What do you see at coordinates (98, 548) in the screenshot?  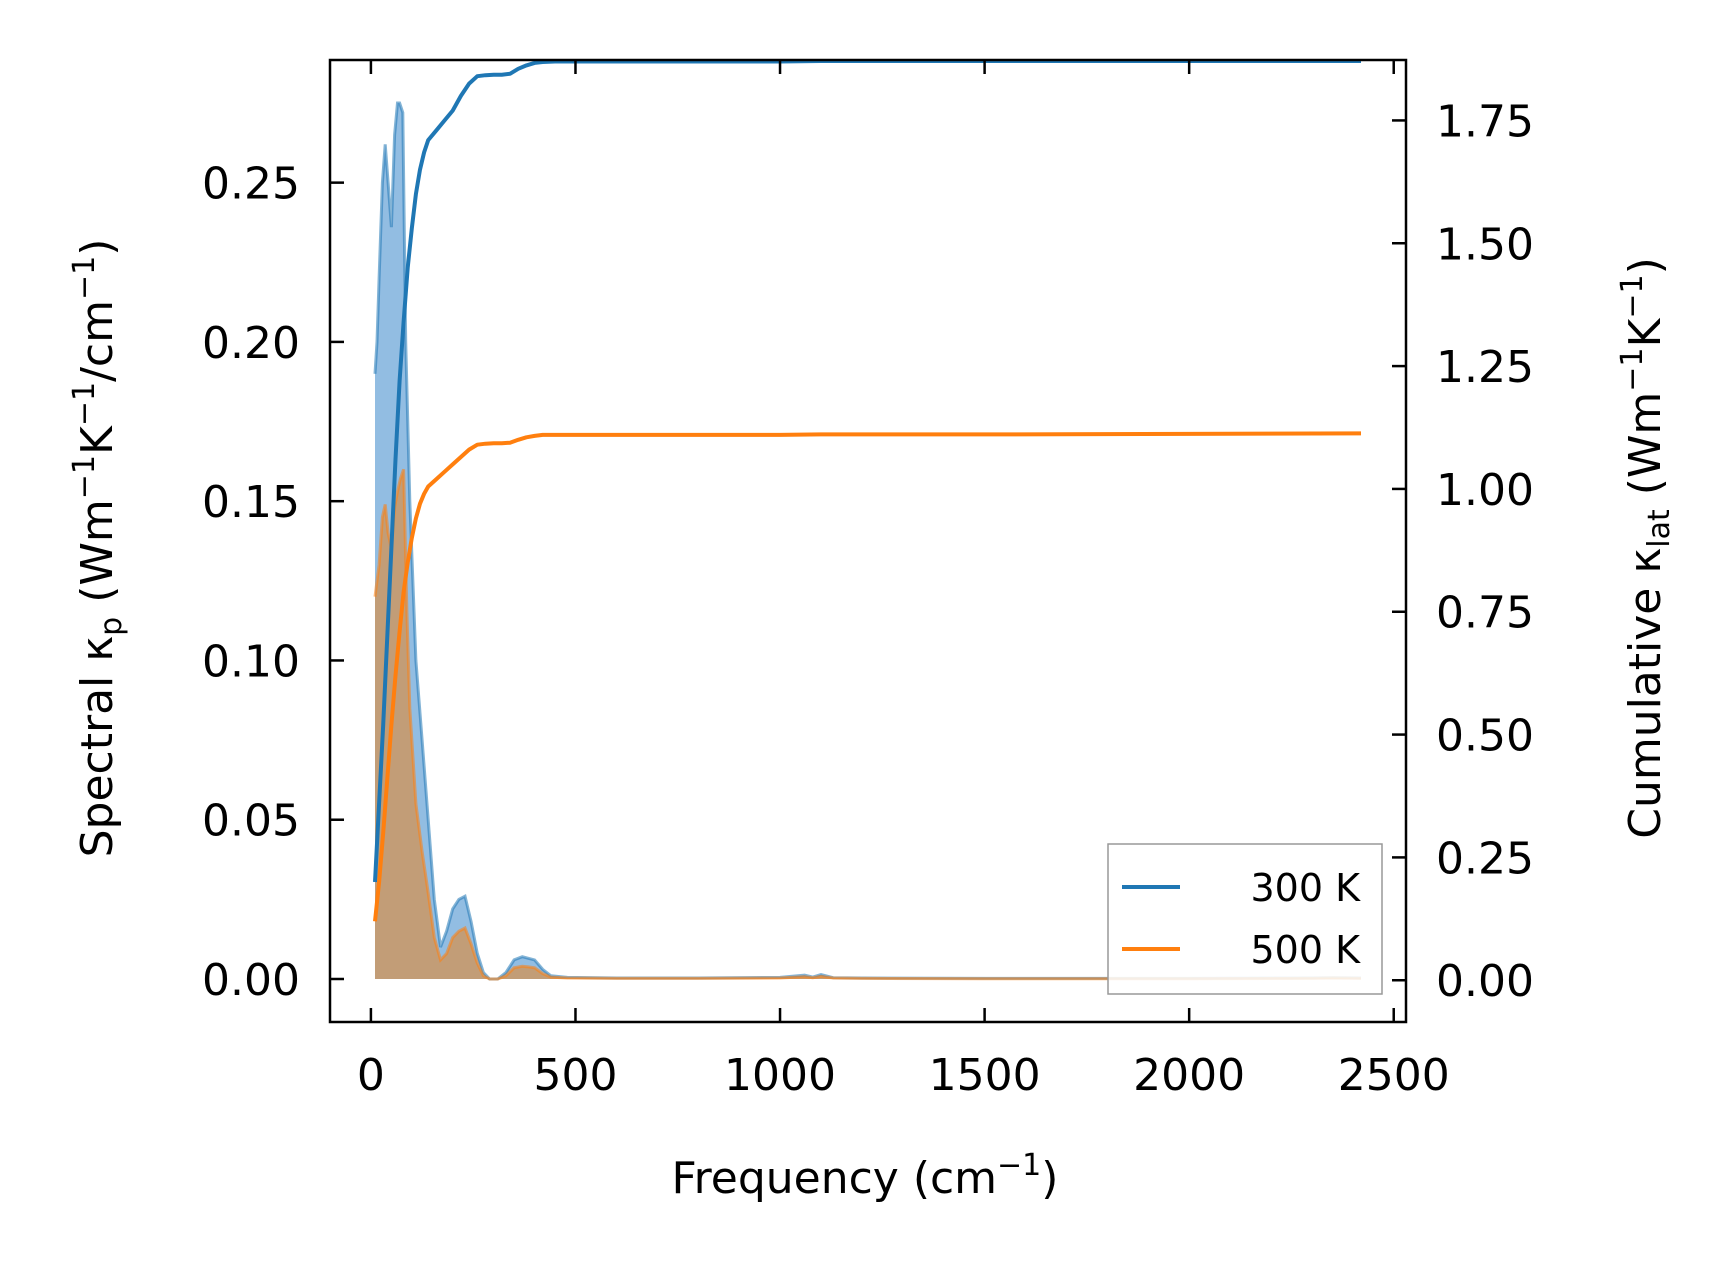 I see `y-left-axis-label: Spectral κp (Wm−1K−1/cm−1)` at bounding box center [98, 548].